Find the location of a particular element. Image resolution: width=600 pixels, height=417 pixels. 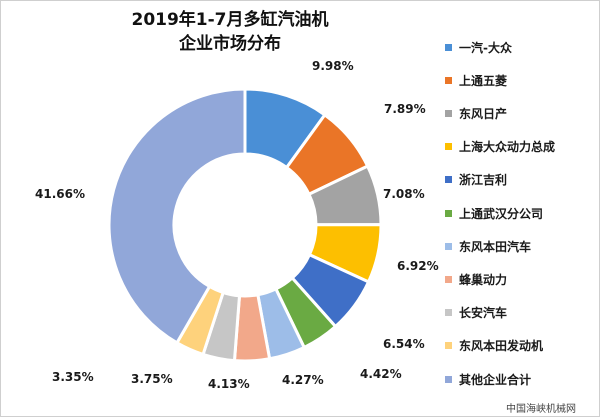

legend-item: 上海大众动力总成 is located at coordinates (500, 147).